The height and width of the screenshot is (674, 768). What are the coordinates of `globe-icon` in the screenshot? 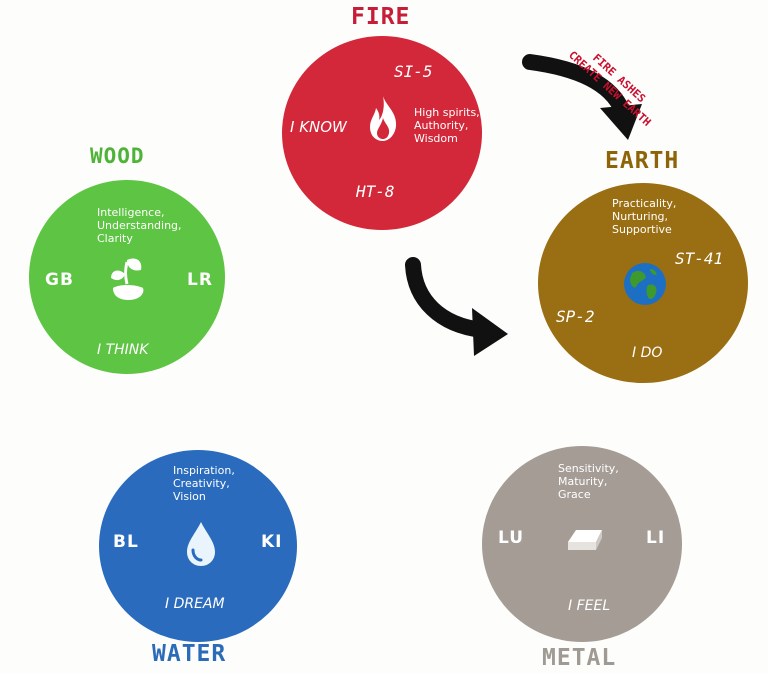 It's located at (645, 284).